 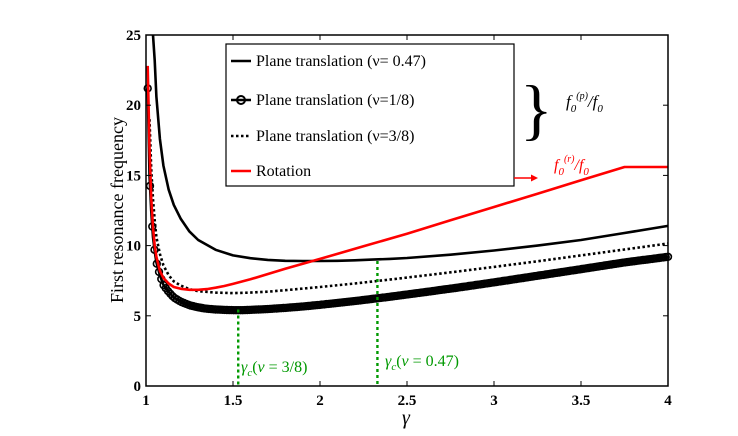 I want to click on critical-label-nu38: γc(ν = 3/8), so click(x=274, y=369).